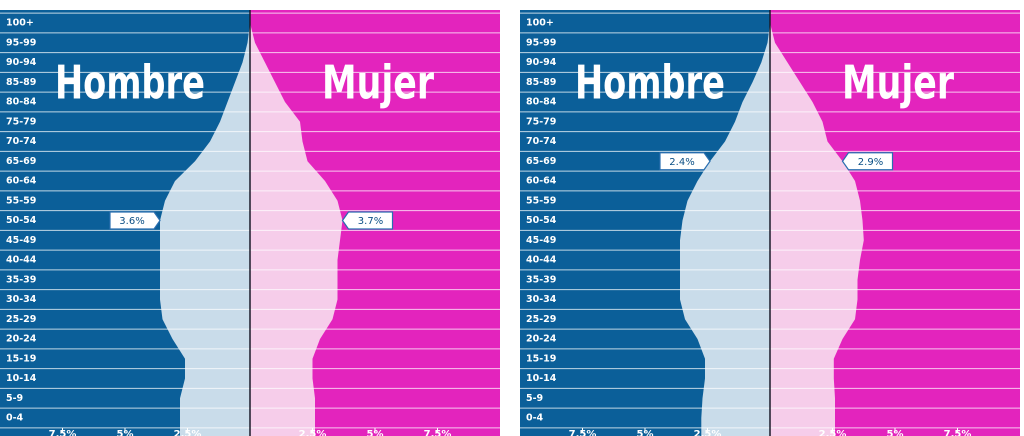  I want to click on value-label: 2.4%, so click(681, 162).